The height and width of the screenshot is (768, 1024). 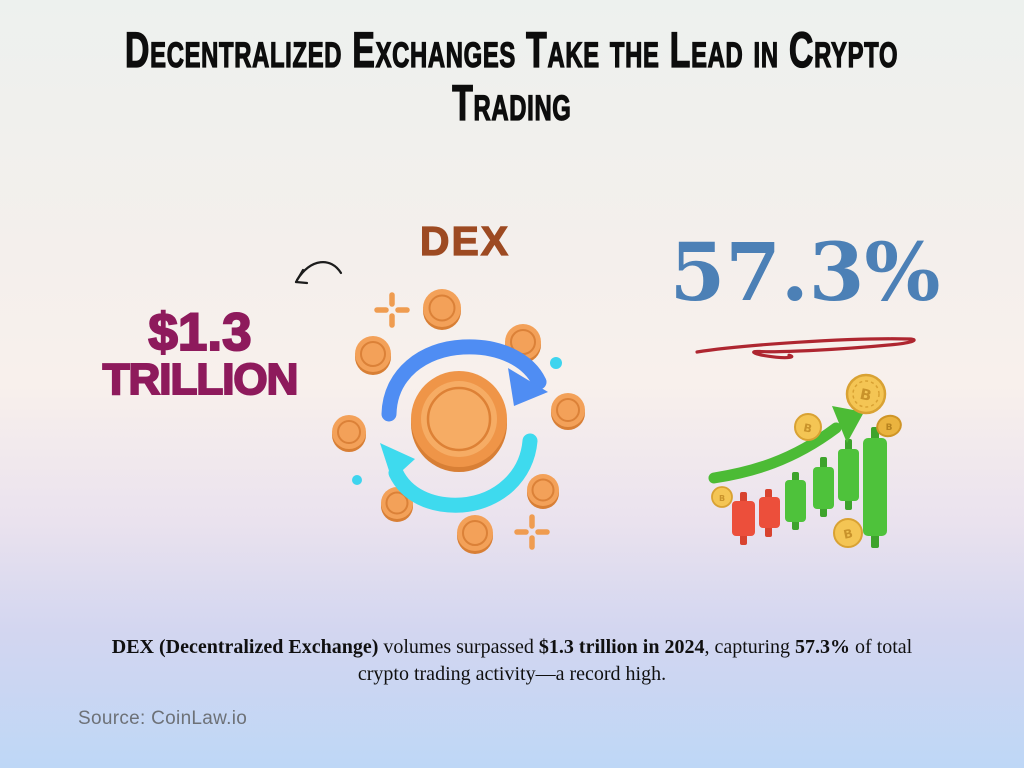 What do you see at coordinates (786, 445) in the screenshot?
I see `growth-arrow-icon` at bounding box center [786, 445].